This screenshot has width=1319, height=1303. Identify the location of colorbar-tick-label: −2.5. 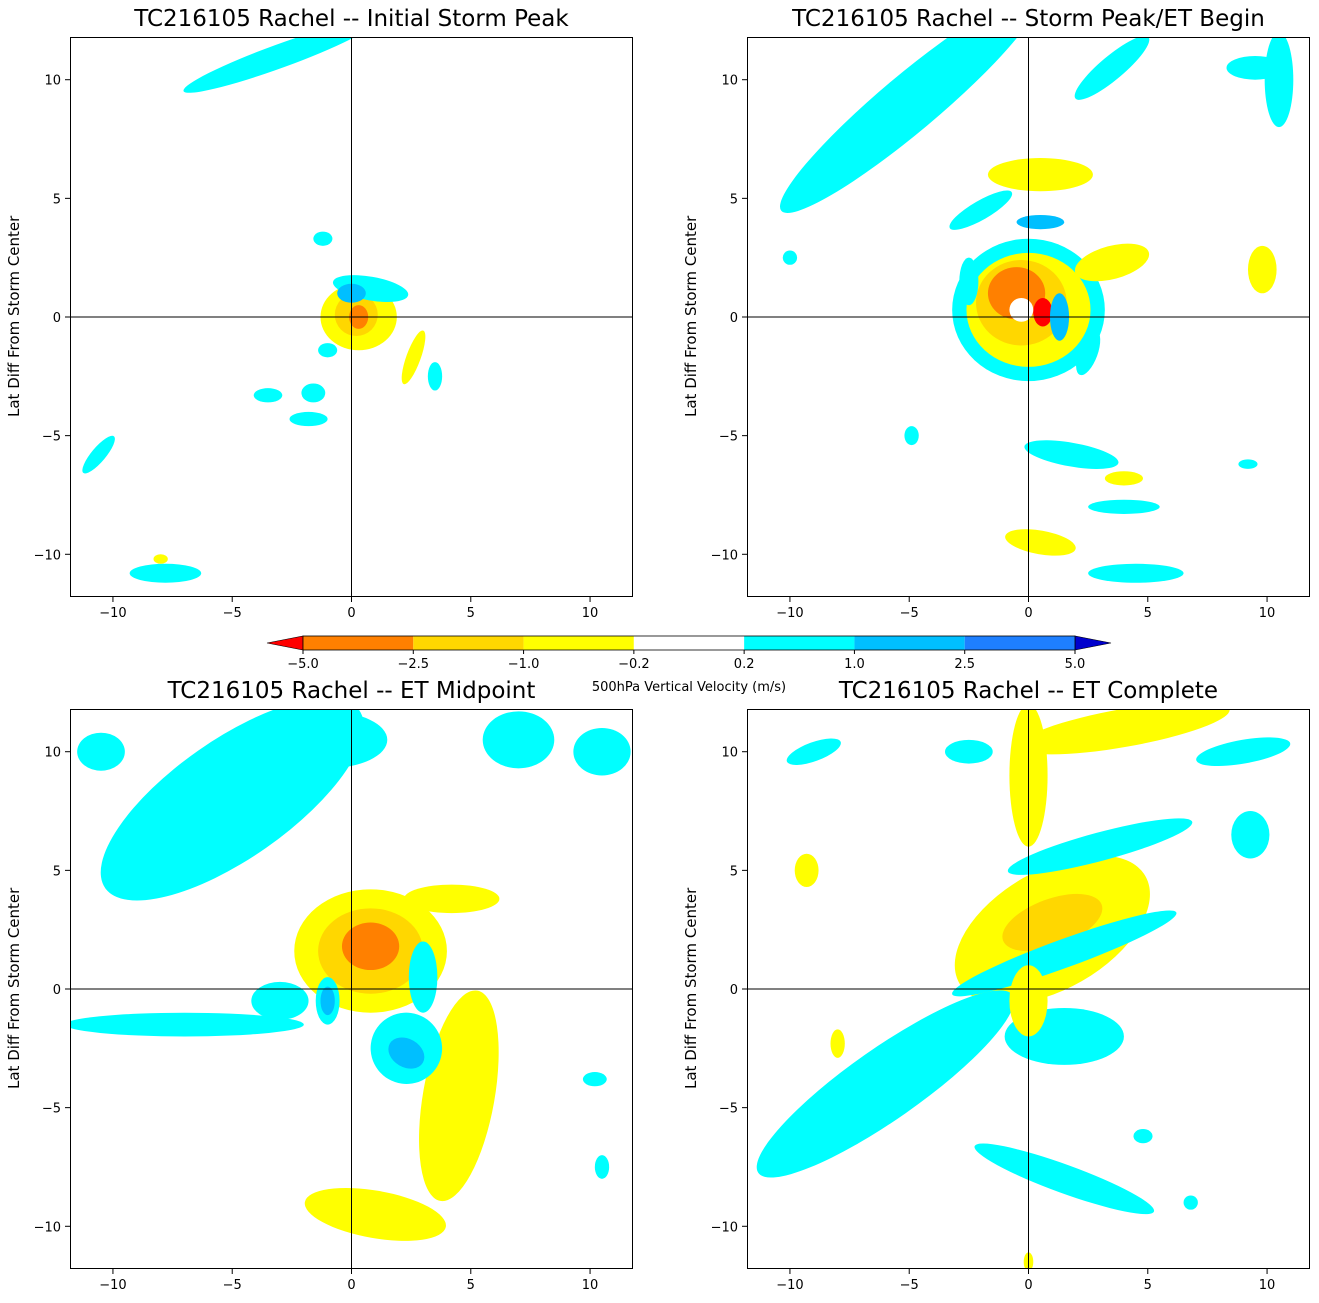
(413, 664).